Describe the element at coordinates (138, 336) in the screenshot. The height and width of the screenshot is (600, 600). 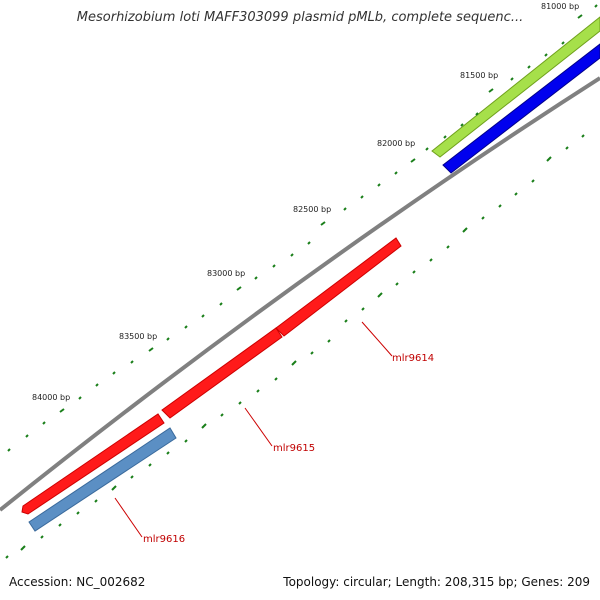
I see `bp-label: 83500 bp` at that location.